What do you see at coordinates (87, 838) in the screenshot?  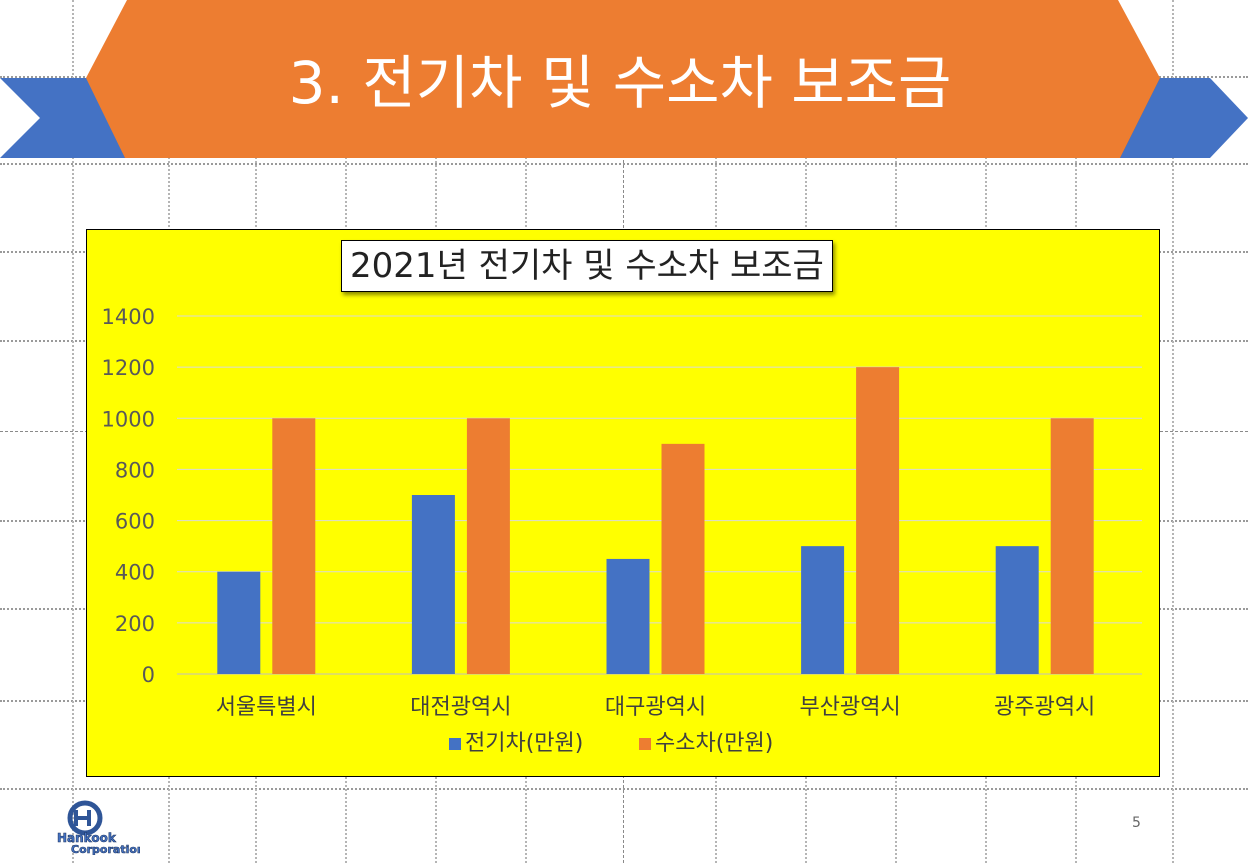 I see `logo-text-top: Hankook` at bounding box center [87, 838].